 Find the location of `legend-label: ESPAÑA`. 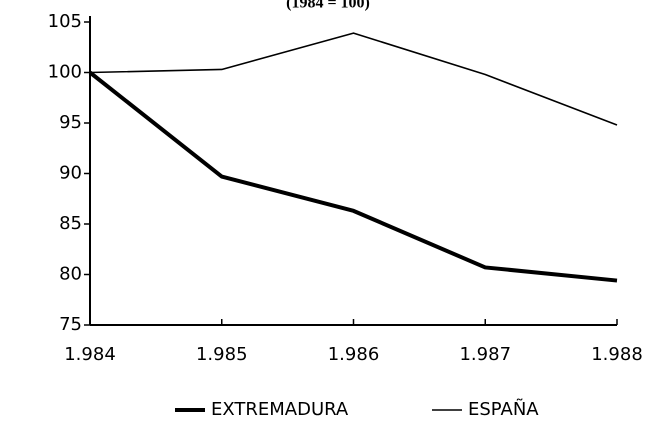

legend-label: ESPAÑA is located at coordinates (503, 409).